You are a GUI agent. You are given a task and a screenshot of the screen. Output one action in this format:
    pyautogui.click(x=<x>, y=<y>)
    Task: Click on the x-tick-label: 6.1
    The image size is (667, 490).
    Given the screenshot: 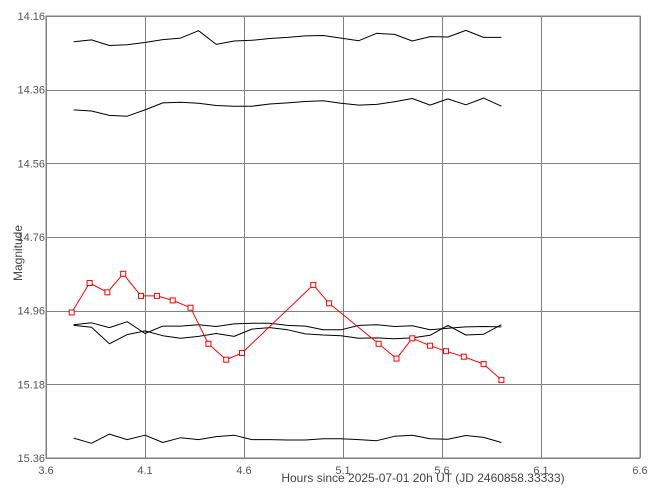 What is the action you would take?
    pyautogui.click(x=540, y=471)
    